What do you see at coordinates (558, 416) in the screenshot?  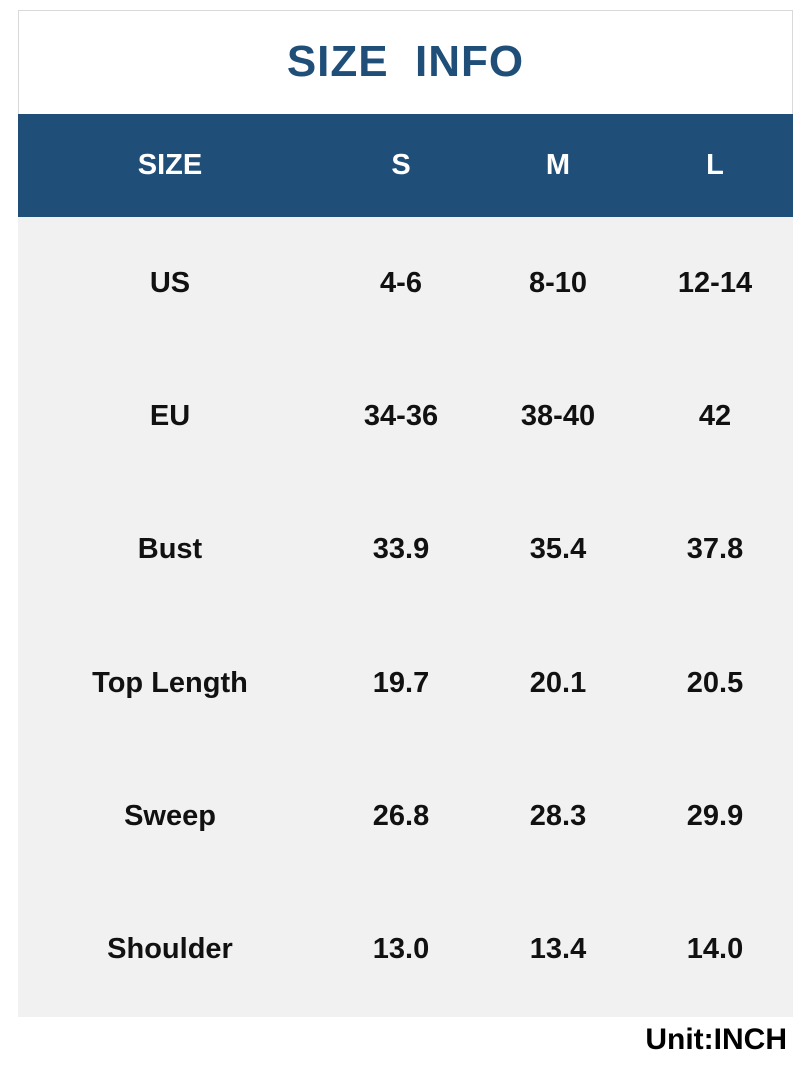 I see `cell-m: 38-40` at bounding box center [558, 416].